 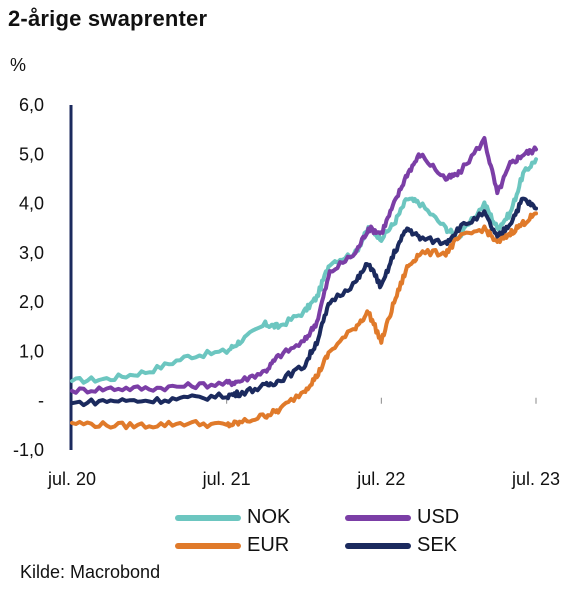 I want to click on legend-swatch-usd, so click(x=378, y=517).